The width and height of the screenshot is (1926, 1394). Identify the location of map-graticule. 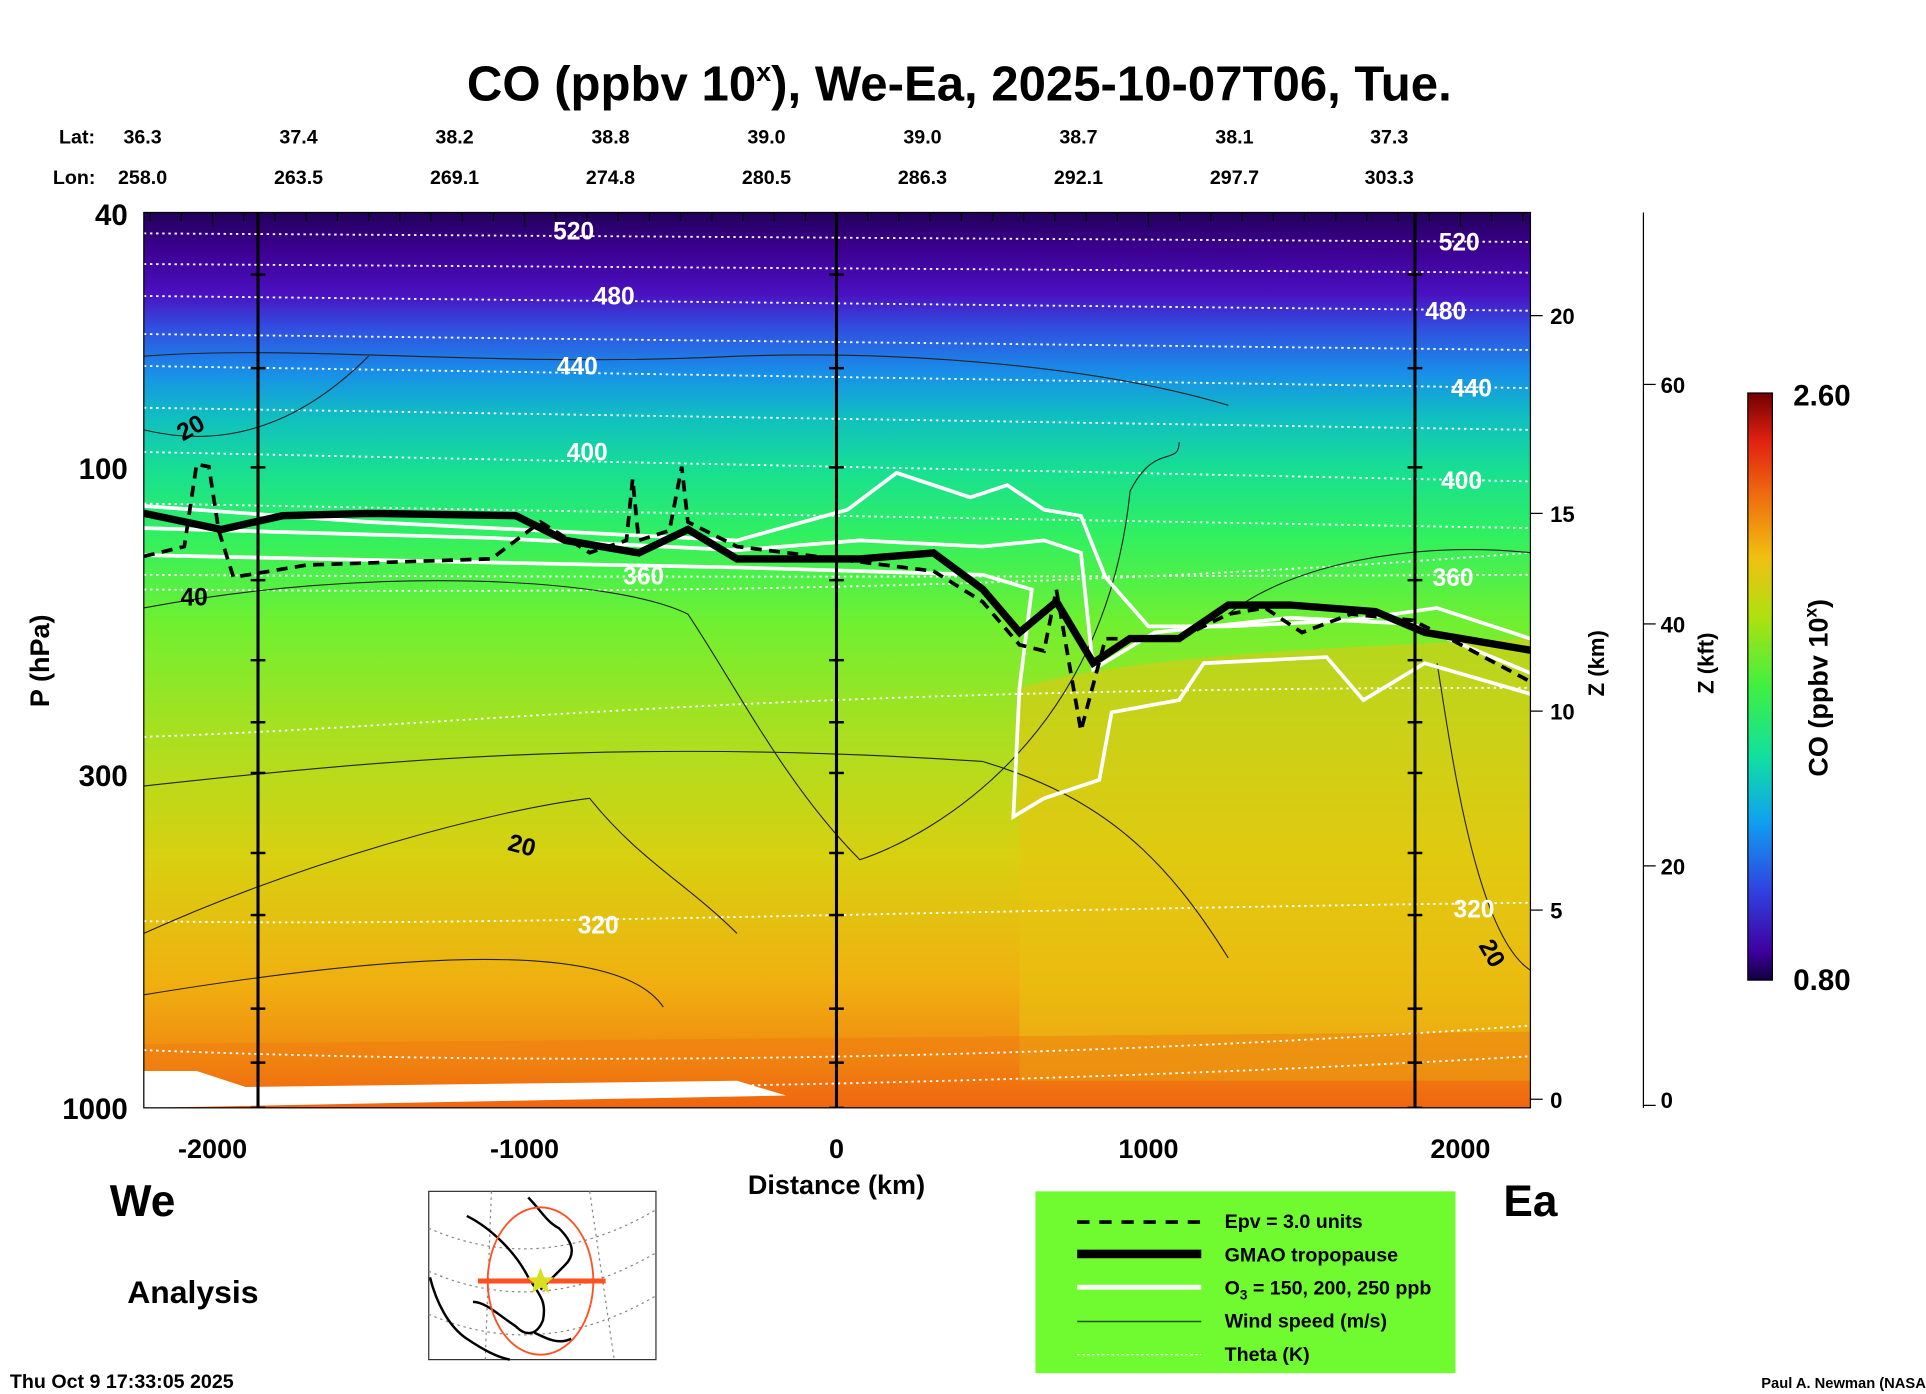
(542, 1275).